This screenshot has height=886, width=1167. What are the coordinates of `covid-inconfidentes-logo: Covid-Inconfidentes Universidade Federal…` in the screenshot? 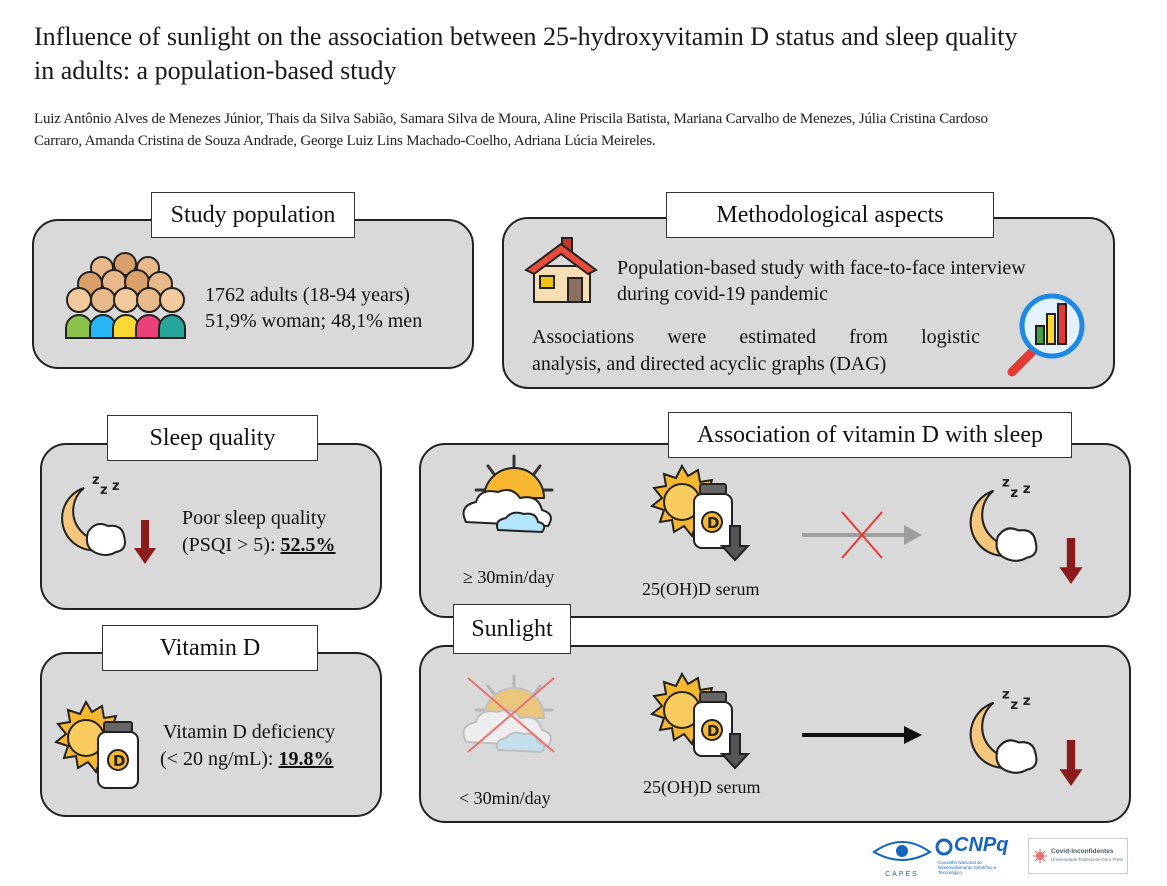 It's located at (1078, 856).